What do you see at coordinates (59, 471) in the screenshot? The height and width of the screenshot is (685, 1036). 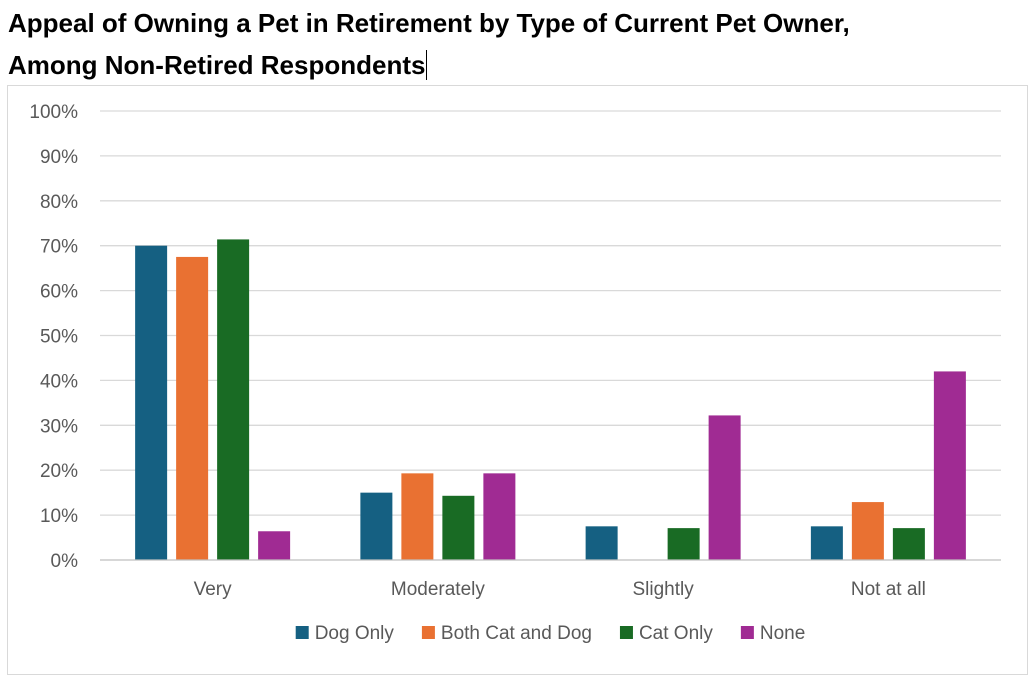 I see `y-tick-label: 20%` at bounding box center [59, 471].